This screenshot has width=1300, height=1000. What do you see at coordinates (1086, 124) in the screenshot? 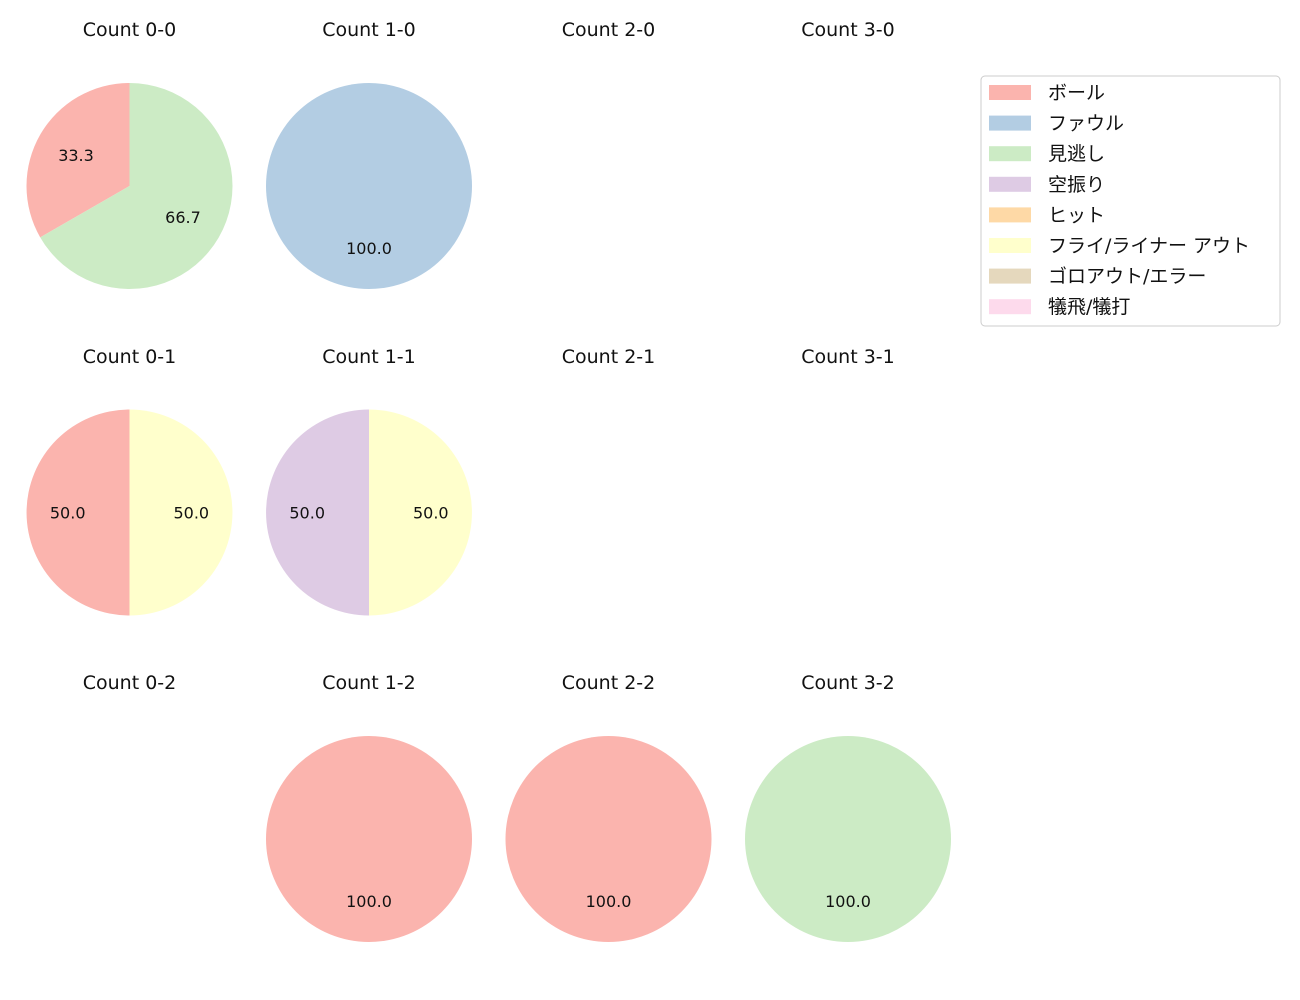
I see `legend-label: ファウル` at bounding box center [1086, 124].